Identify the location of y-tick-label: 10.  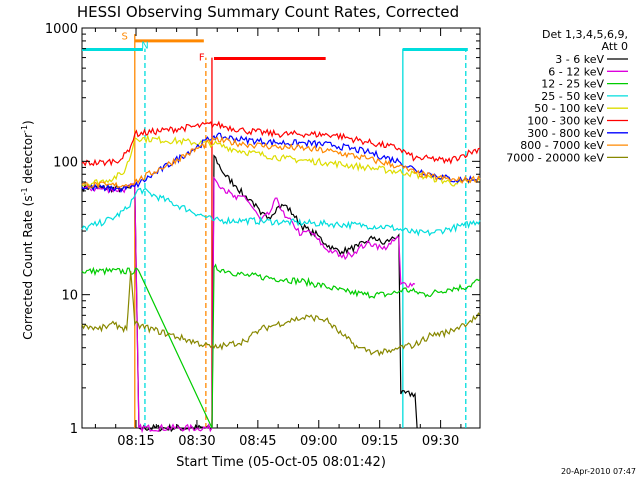
(69, 296).